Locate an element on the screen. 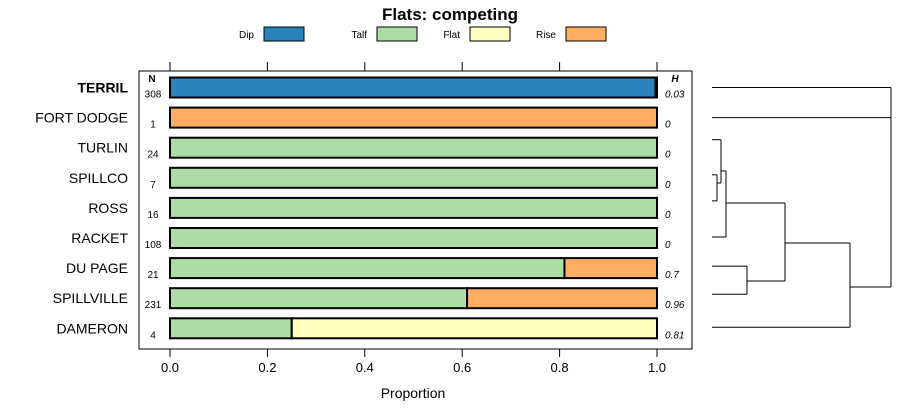 This screenshot has width=900, height=420. row-terril: TERRIL 308 0.03 is located at coordinates (381, 88).